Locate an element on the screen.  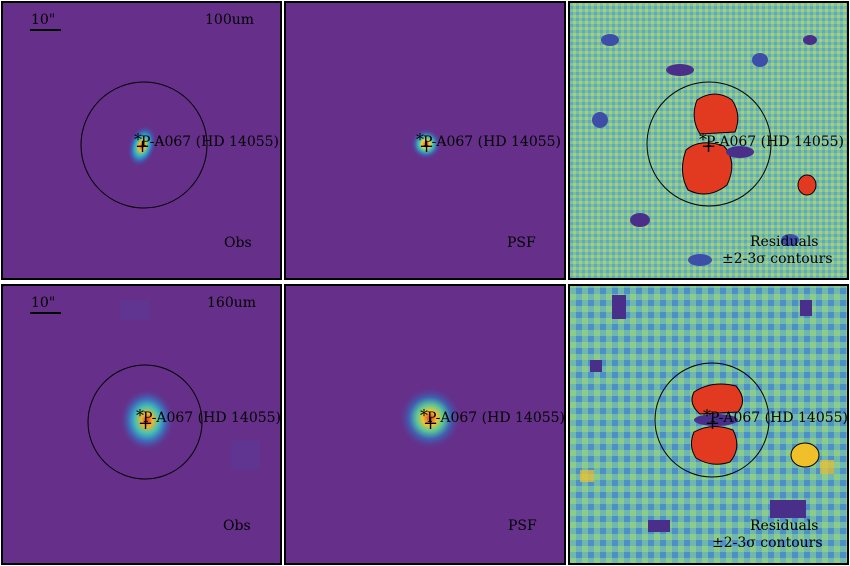
band-label: 100um is located at coordinates (229, 20).